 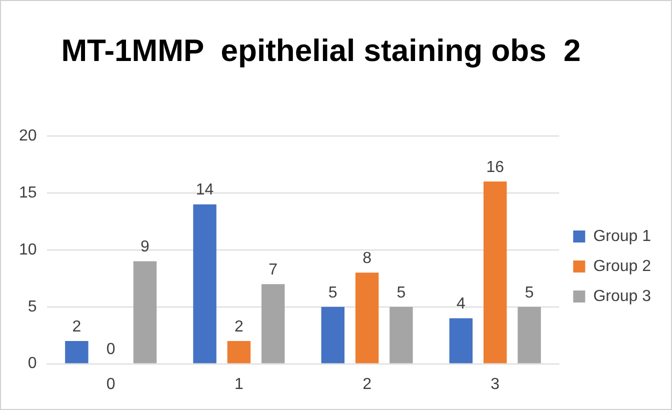 What do you see at coordinates (28, 193) in the screenshot?
I see `y-tick-label: 15` at bounding box center [28, 193].